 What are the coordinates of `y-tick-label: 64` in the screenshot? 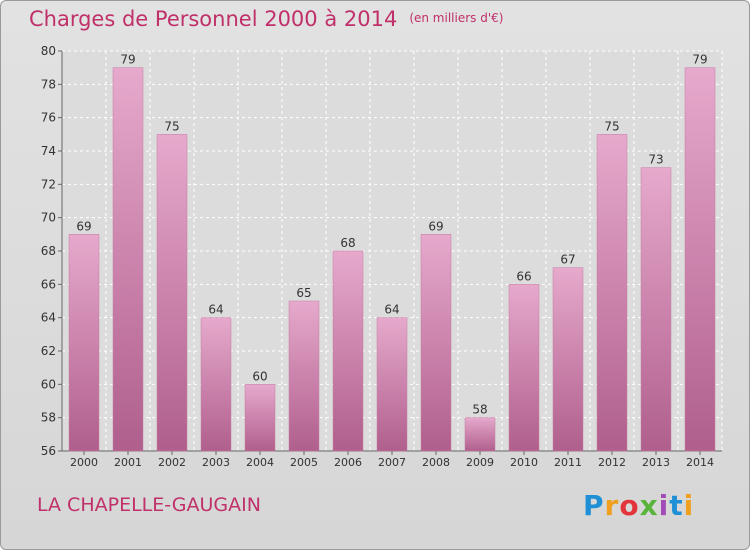 It's located at (48, 318).